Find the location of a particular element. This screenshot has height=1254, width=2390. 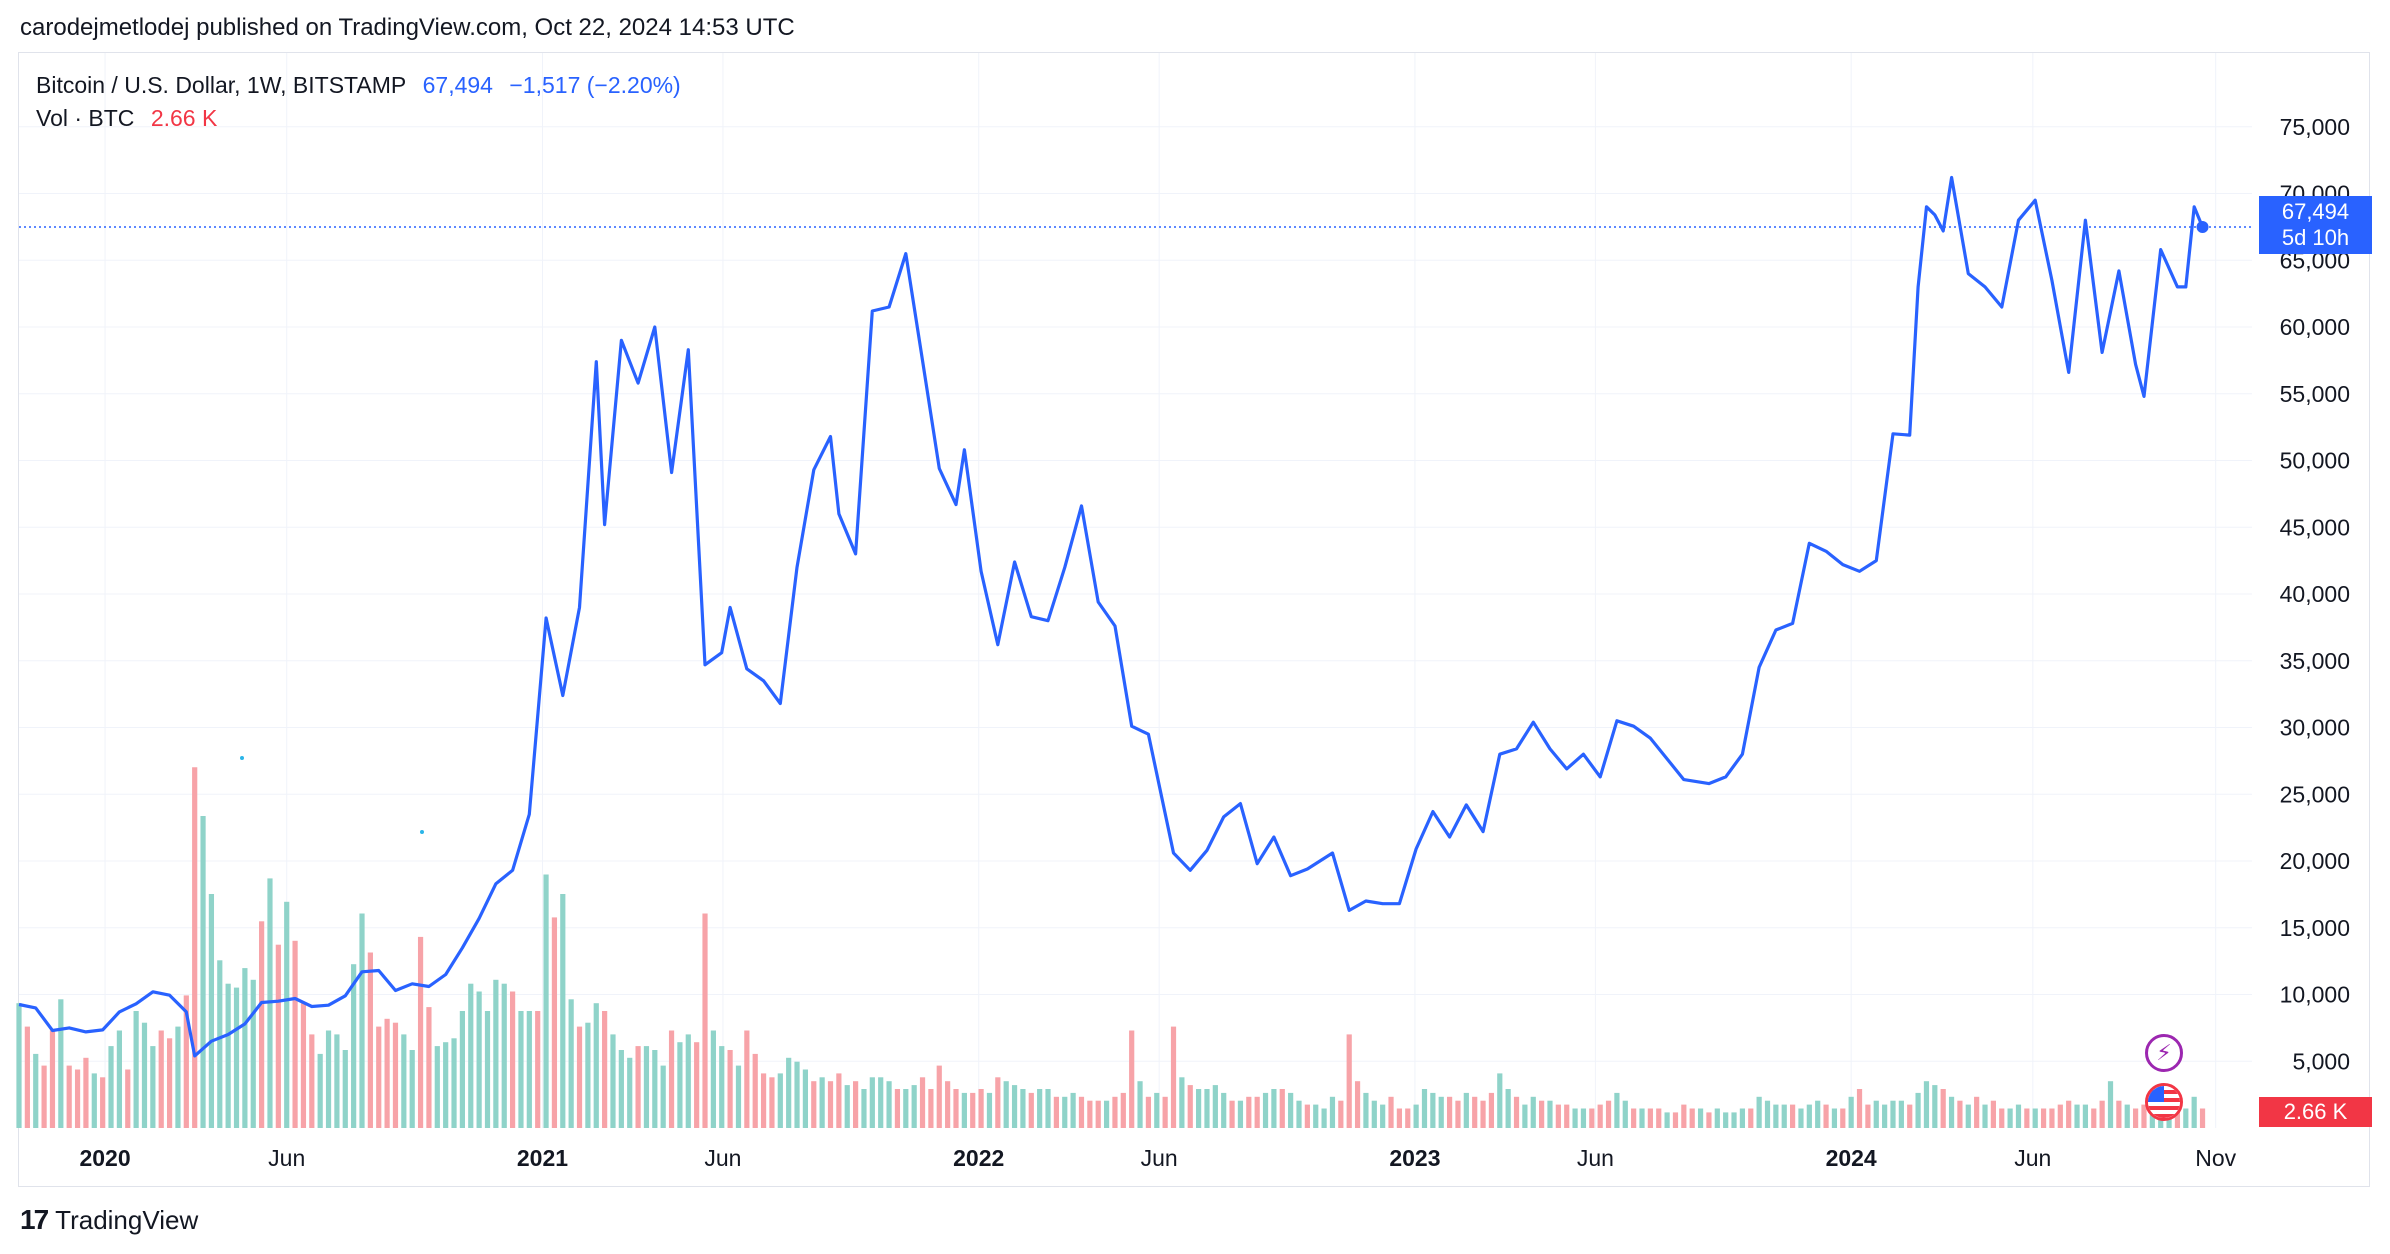

tradingview-logo: 17 TradingView is located at coordinates (109, 1220).